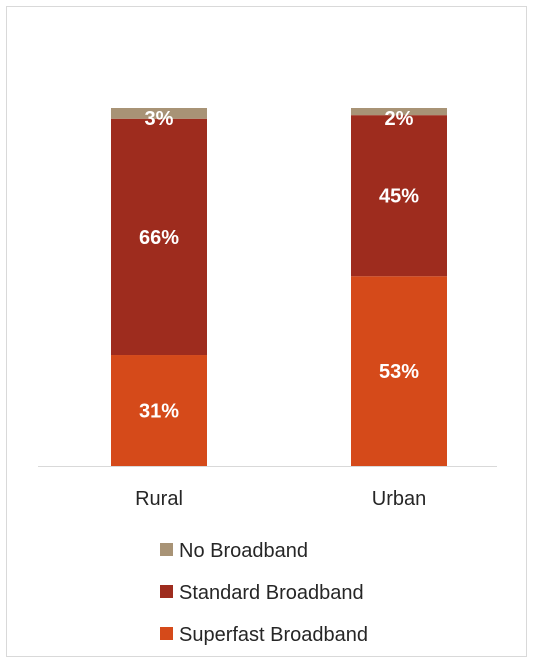 The width and height of the screenshot is (535, 663). Describe the element at coordinates (159, 119) in the screenshot. I see `data-label: 3%` at that location.